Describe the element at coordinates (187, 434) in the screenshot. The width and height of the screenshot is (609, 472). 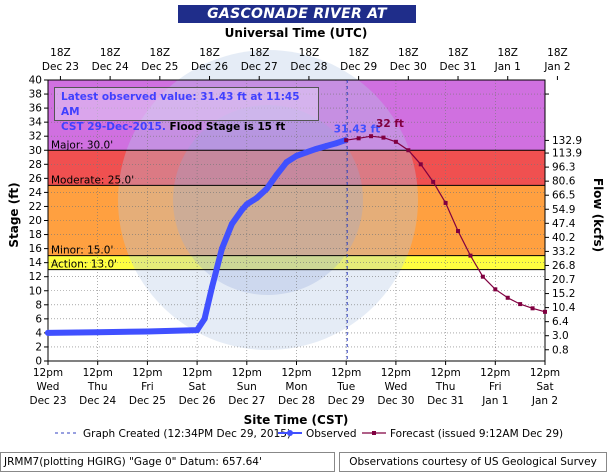
I see `legend-graph-created-label: Graph Created (12:34PM Dec 29, 2015)` at that location.